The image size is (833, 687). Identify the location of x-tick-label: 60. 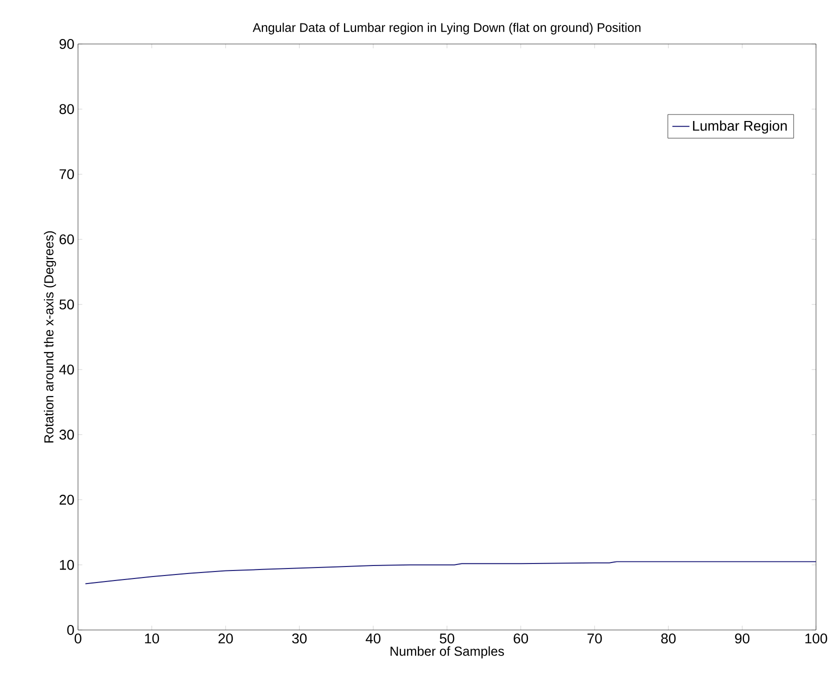
(521, 639).